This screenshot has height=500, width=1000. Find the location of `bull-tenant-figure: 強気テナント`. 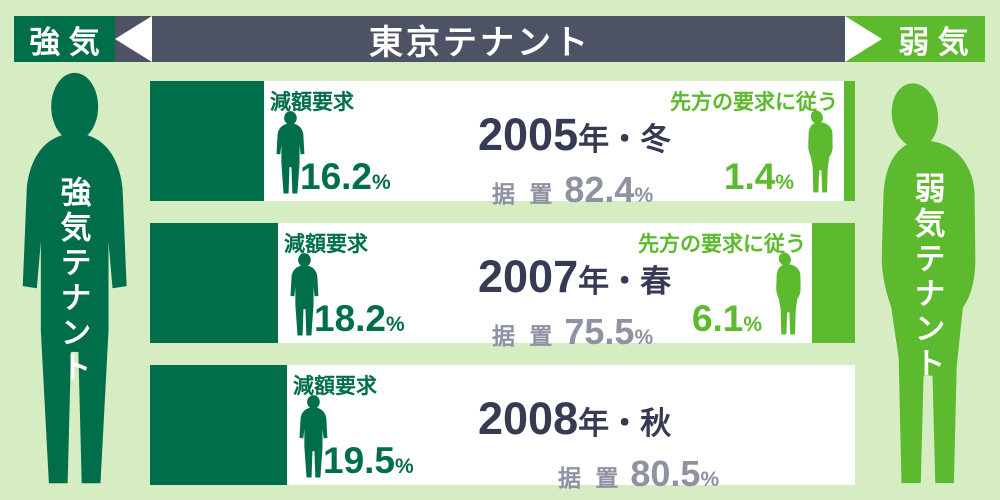

bull-tenant-figure: 強気テナント is located at coordinates (73, 284).